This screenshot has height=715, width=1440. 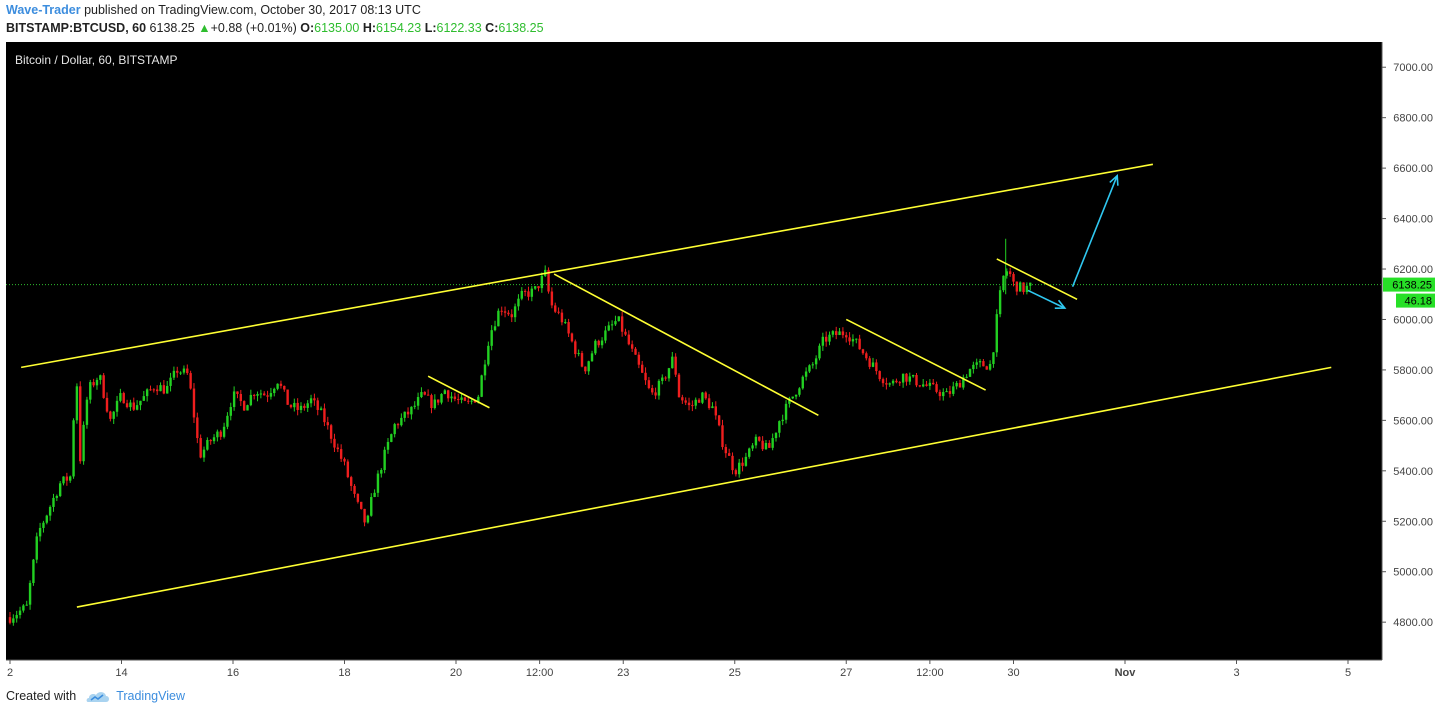 What do you see at coordinates (623, 673) in the screenshot?
I see `time-tick-label: 23` at bounding box center [623, 673].